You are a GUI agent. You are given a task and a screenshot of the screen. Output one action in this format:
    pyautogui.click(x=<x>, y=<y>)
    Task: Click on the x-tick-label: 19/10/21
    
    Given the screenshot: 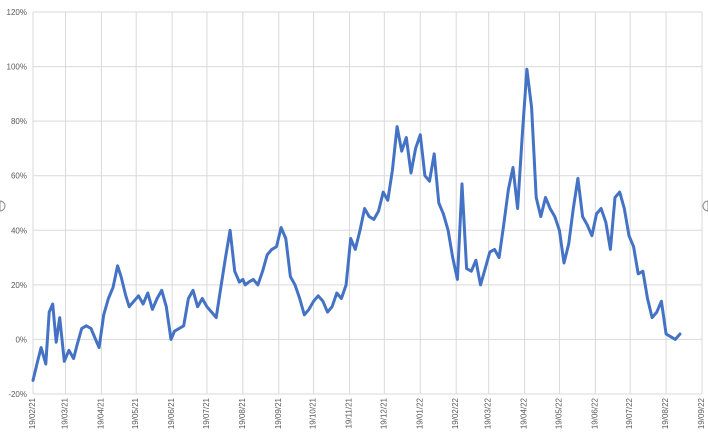 What is the action you would take?
    pyautogui.click(x=313, y=413)
    